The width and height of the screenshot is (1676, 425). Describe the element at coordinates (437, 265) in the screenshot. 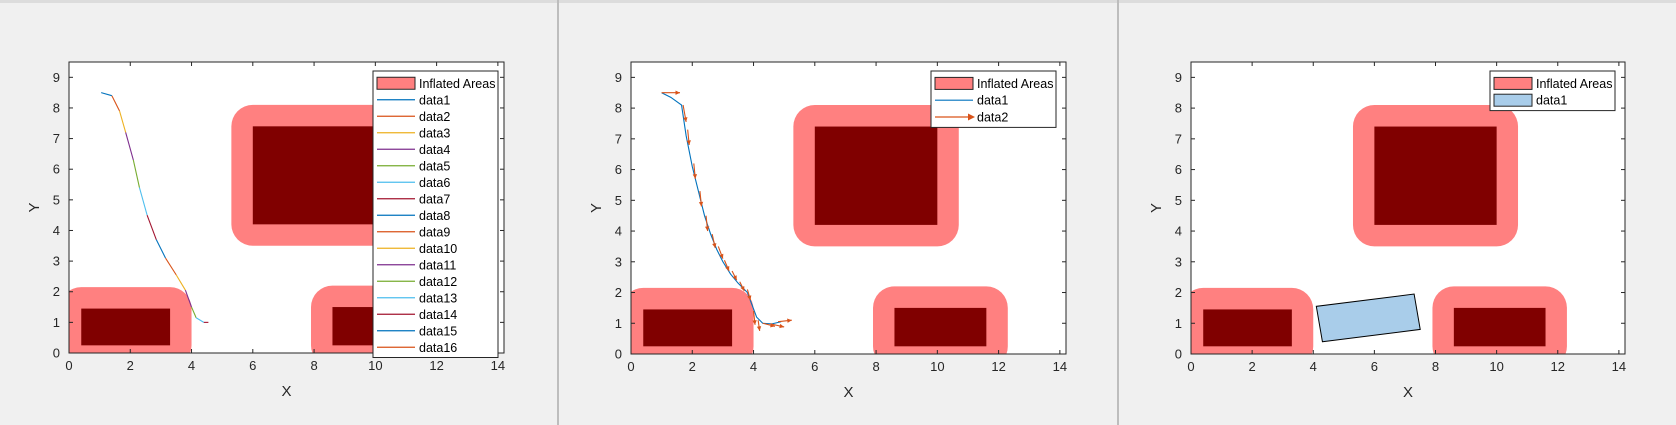

I see `legend-entry: data11` at that location.